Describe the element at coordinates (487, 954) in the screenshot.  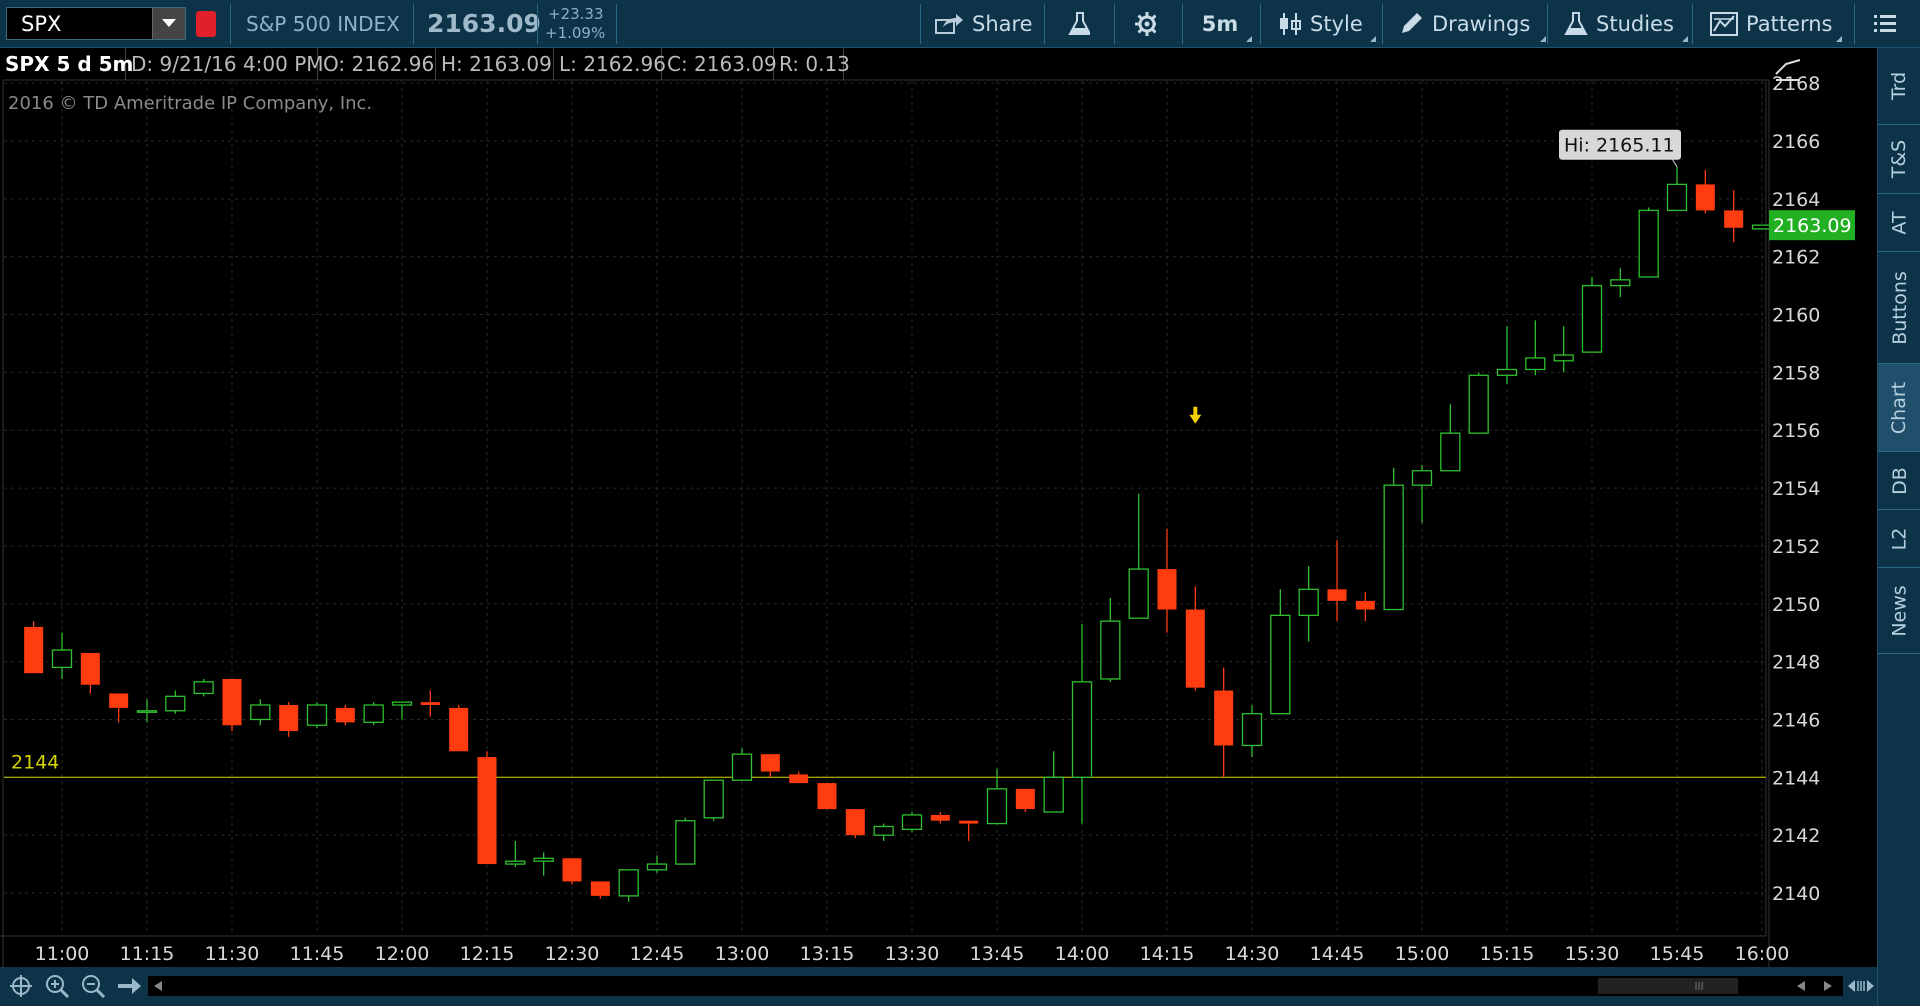
I see `x-tick-label: 12:15` at that location.